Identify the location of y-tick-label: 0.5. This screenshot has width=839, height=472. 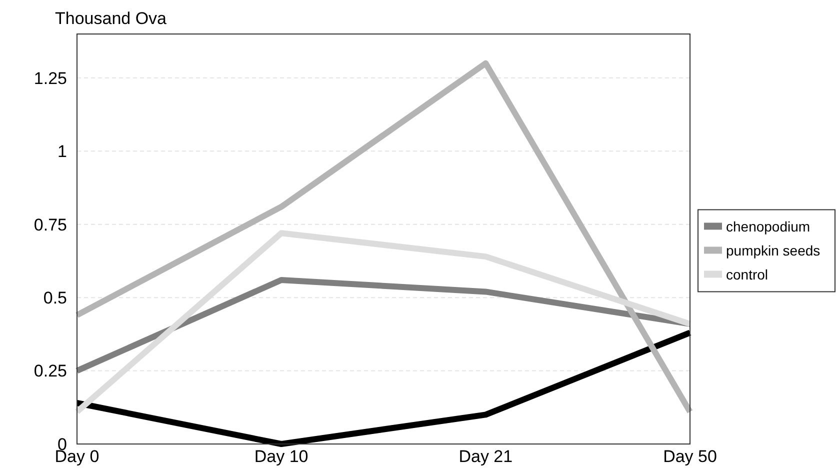
(55, 298).